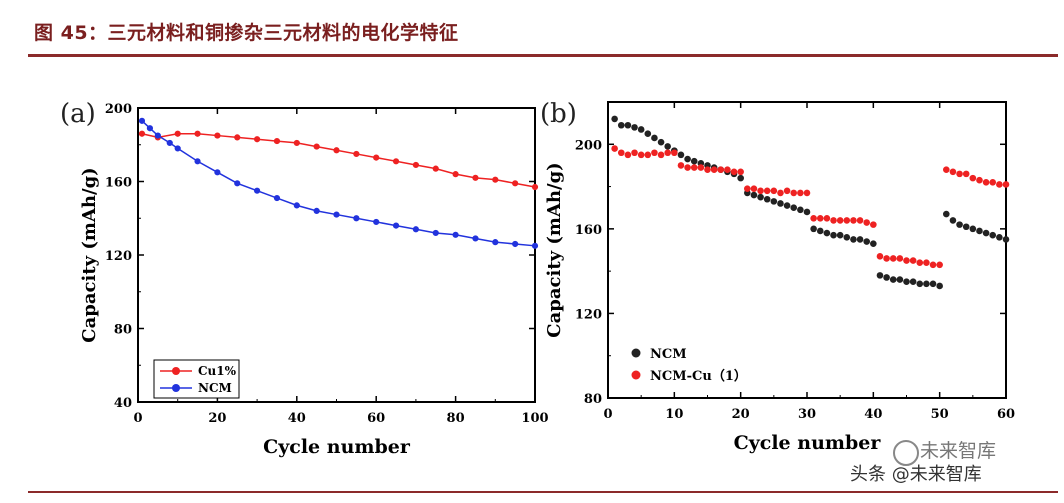 The width and height of the screenshot is (1064, 503). I want to click on y-tick-label: 40, so click(123, 403).